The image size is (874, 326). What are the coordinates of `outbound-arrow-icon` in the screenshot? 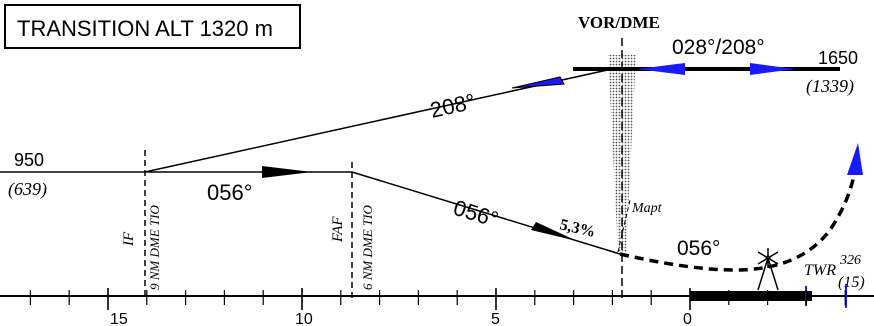 It's located at (538, 82).